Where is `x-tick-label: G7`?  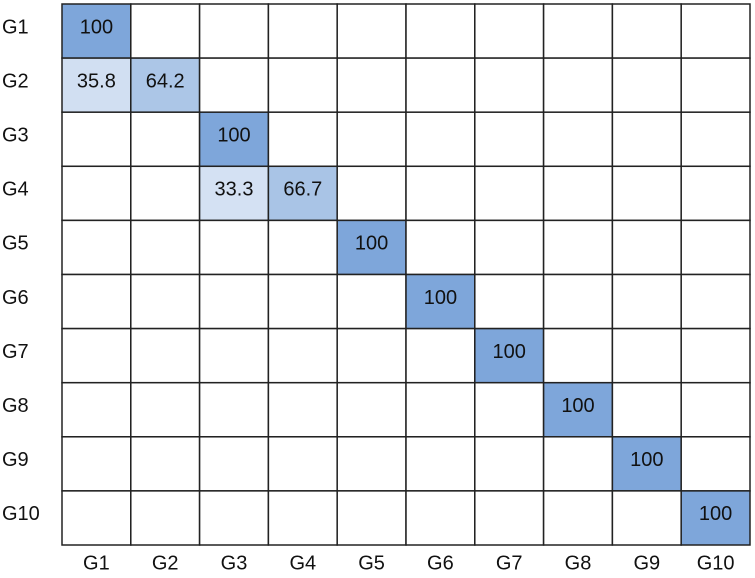 x-tick-label: G7 is located at coordinates (509, 563).